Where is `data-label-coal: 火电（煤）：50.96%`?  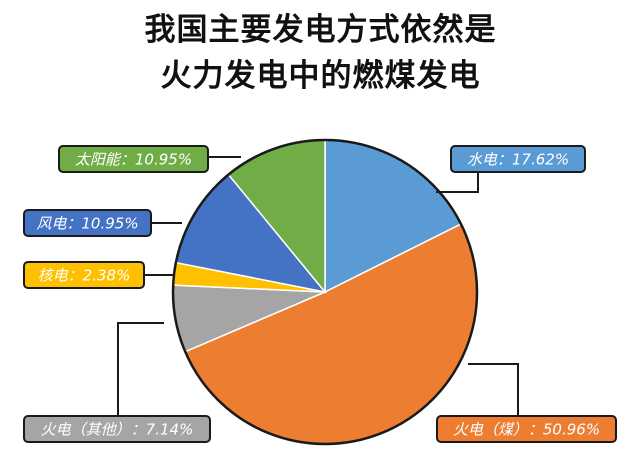 data-label-coal: 火电（煤）：50.96% is located at coordinates (526, 429).